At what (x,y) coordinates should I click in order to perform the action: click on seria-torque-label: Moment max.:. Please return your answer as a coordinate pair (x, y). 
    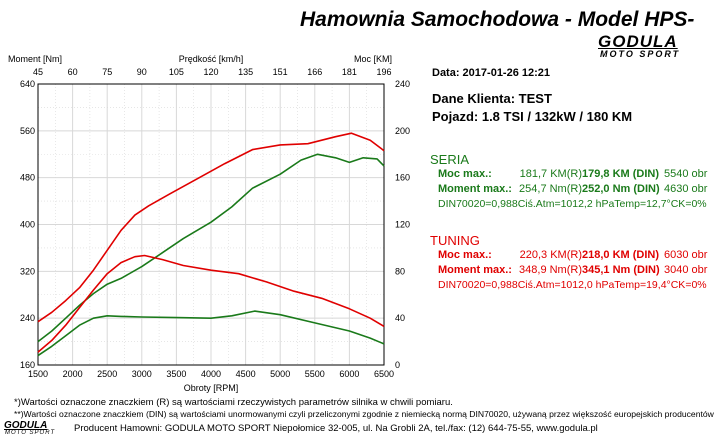
    Looking at the image, I should click on (475, 189).